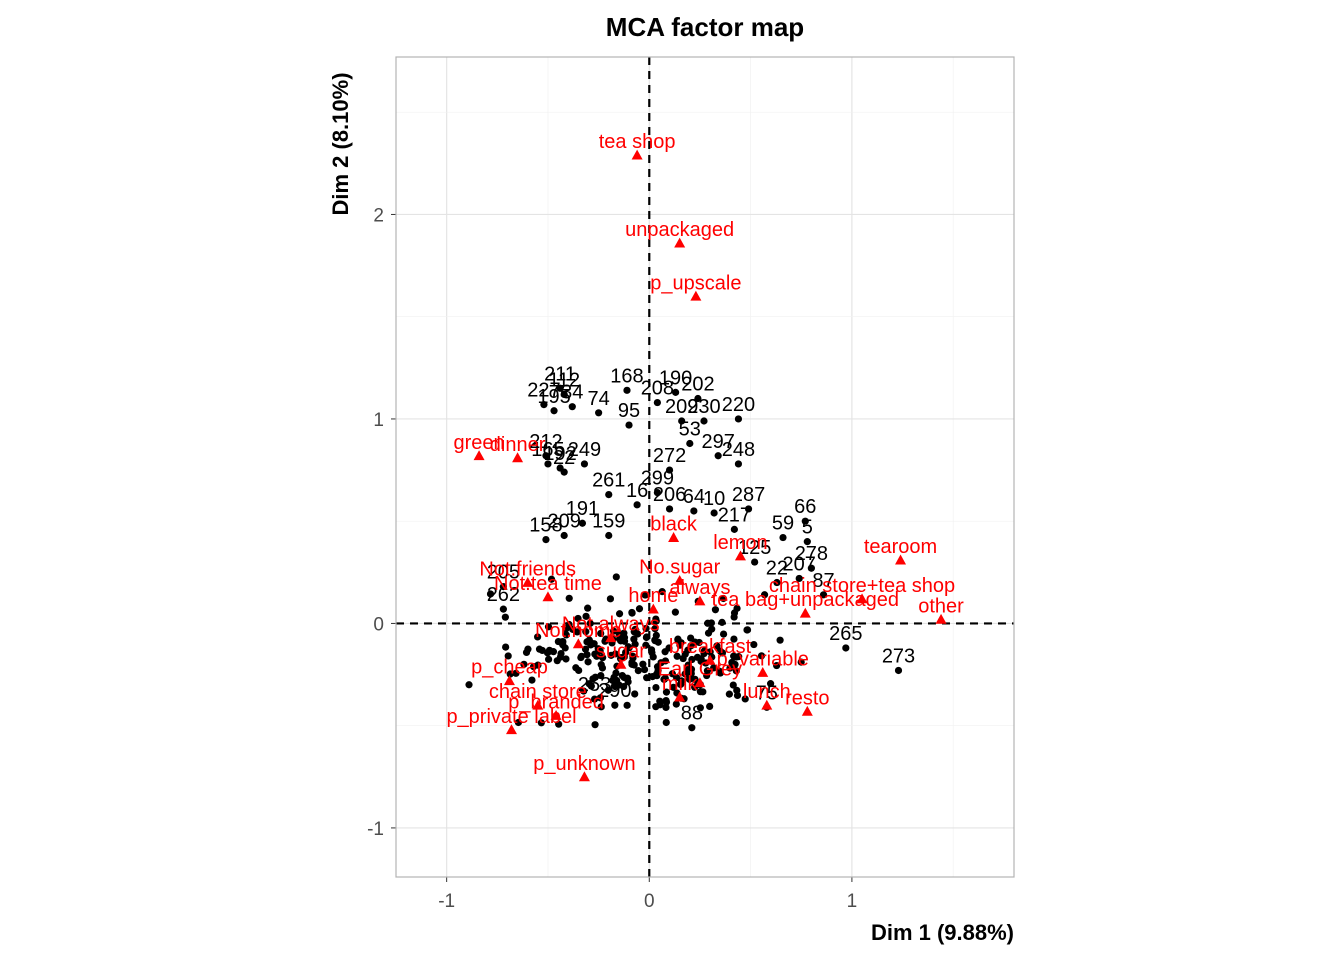 The width and height of the screenshot is (1344, 960). I want to click on chart-title: MCA factor map, so click(705, 27).